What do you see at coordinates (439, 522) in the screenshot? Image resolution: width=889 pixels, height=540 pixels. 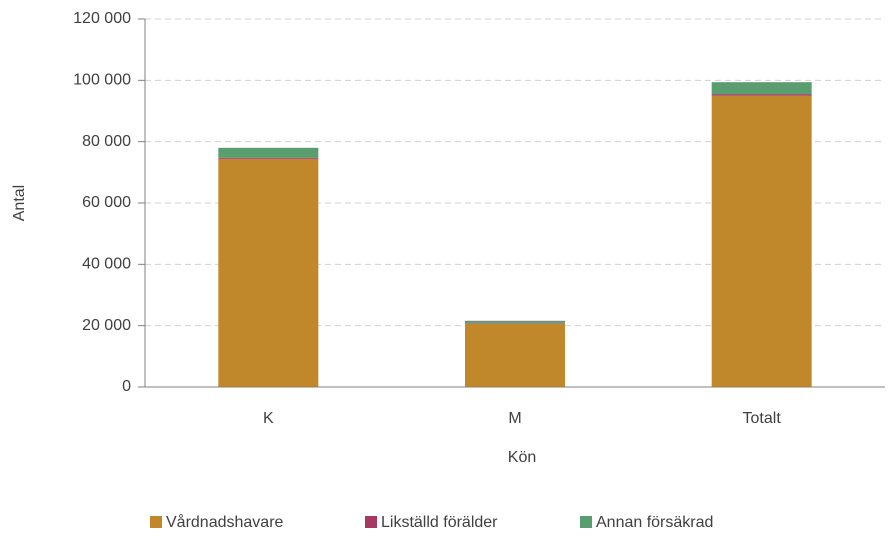 I see `legend-label: Likställd förälder` at bounding box center [439, 522].